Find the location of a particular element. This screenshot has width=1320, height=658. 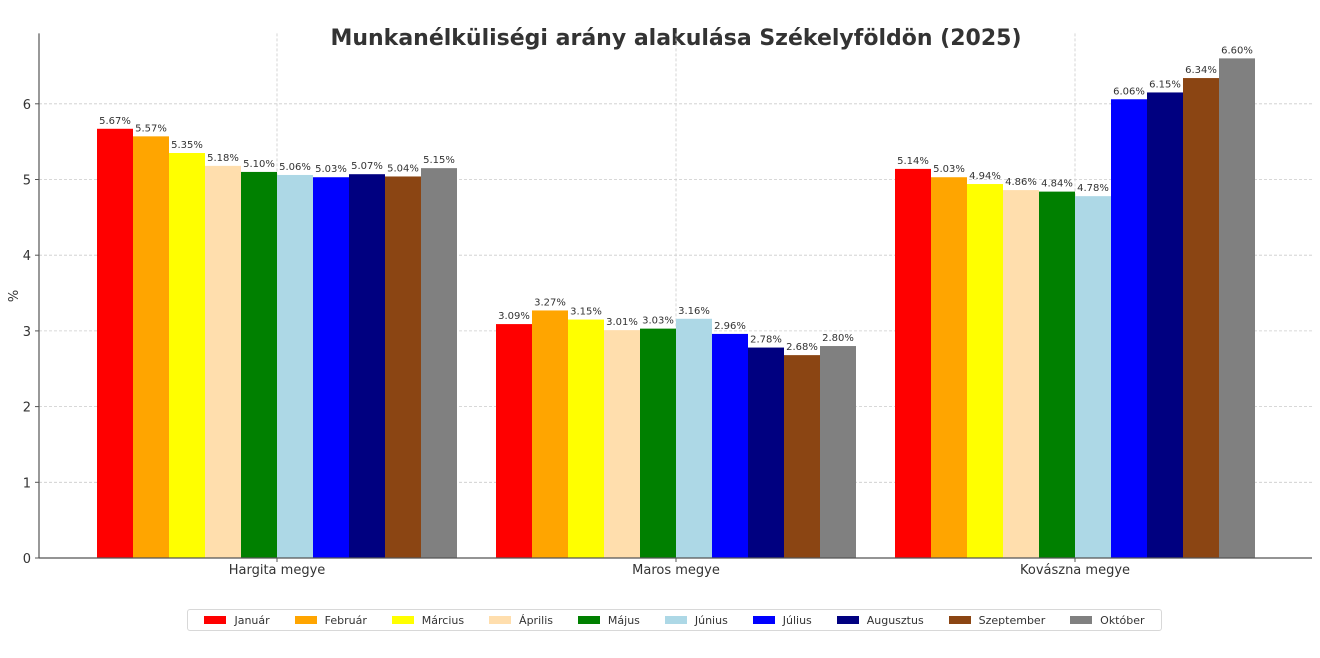

x-tick-label: Hargita megye is located at coordinates (277, 570).